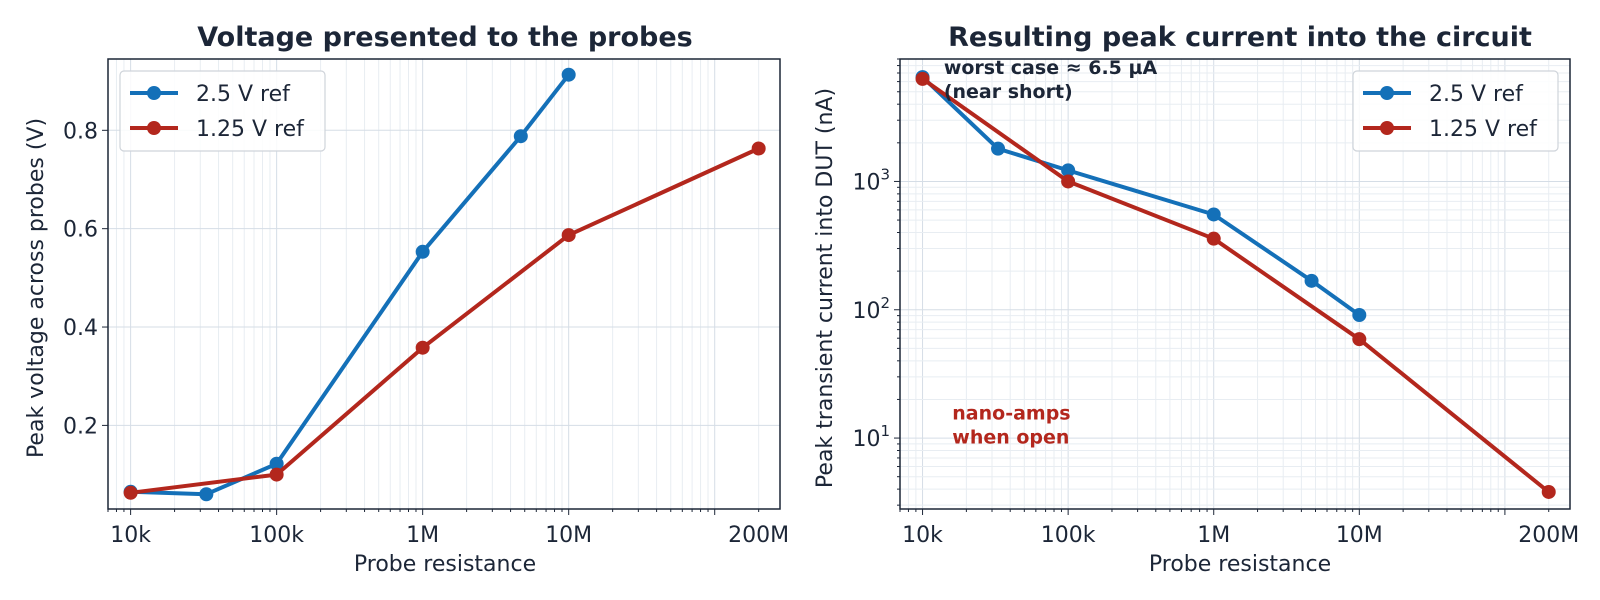  Describe the element at coordinates (1051, 80) in the screenshot. I see `annotation-text: worst case ≈ 6.5 µA (near short)` at that location.